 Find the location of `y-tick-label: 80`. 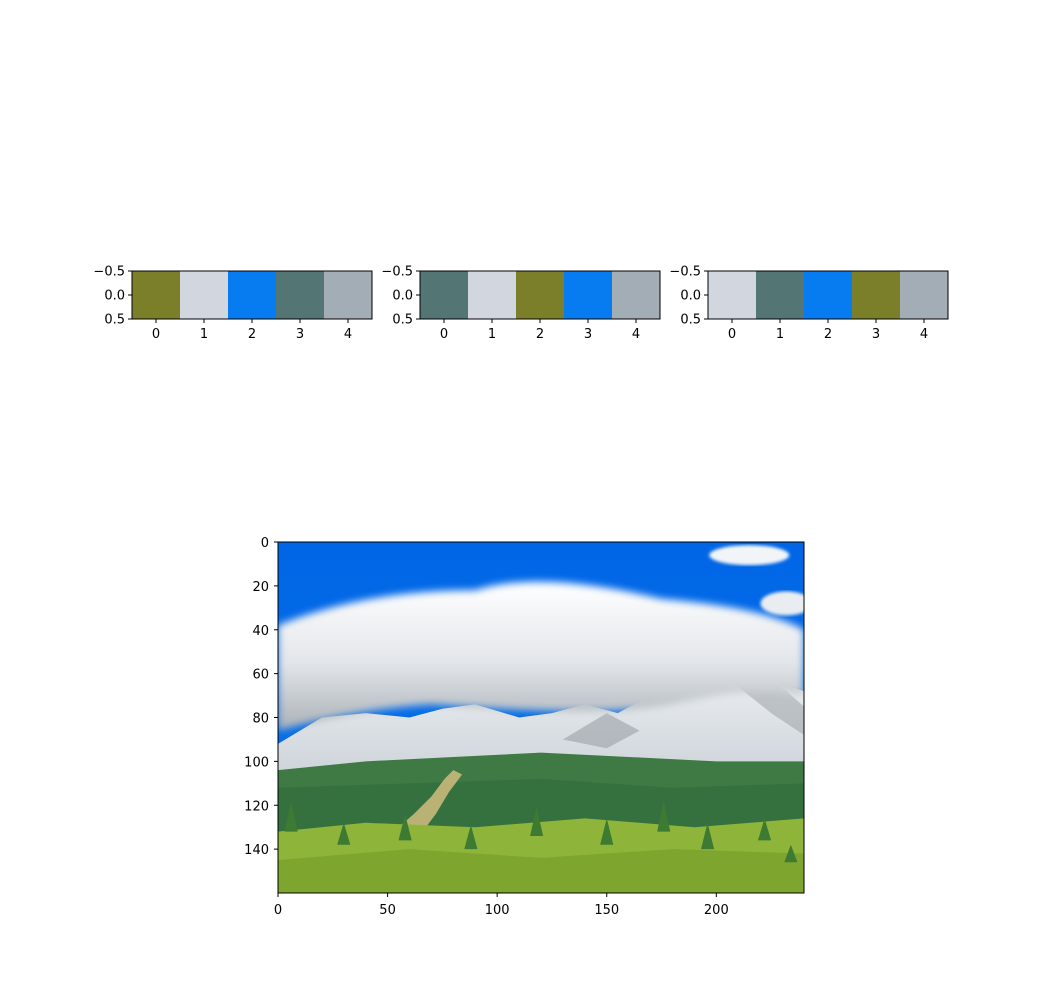

y-tick-label: 80 is located at coordinates (260, 719).